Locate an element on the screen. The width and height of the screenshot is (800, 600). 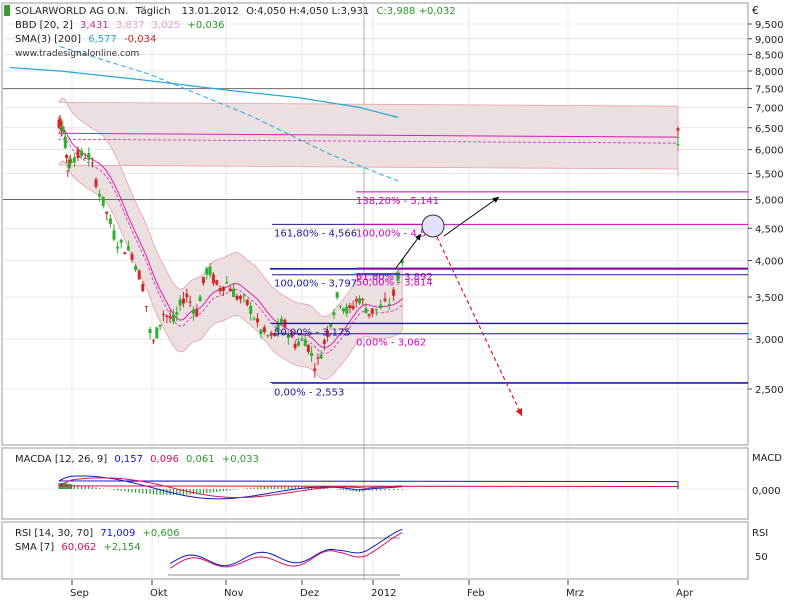
time-tick-label: Okt is located at coordinates (159, 593).